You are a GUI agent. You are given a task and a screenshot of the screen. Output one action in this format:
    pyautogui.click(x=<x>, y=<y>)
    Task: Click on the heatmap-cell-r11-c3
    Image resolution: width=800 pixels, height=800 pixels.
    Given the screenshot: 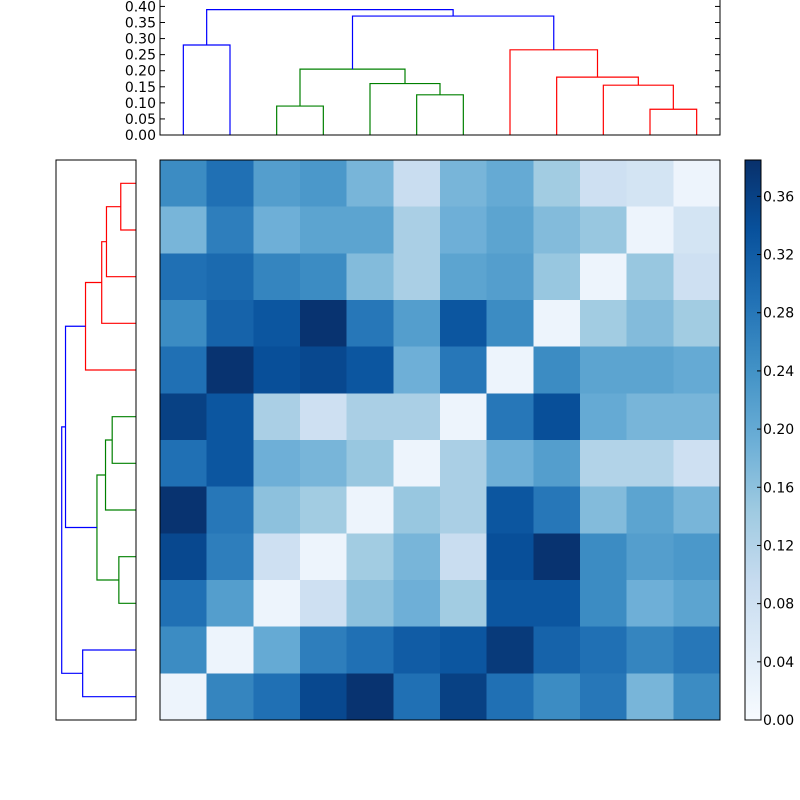 What is the action you would take?
    pyautogui.click(x=324, y=697)
    